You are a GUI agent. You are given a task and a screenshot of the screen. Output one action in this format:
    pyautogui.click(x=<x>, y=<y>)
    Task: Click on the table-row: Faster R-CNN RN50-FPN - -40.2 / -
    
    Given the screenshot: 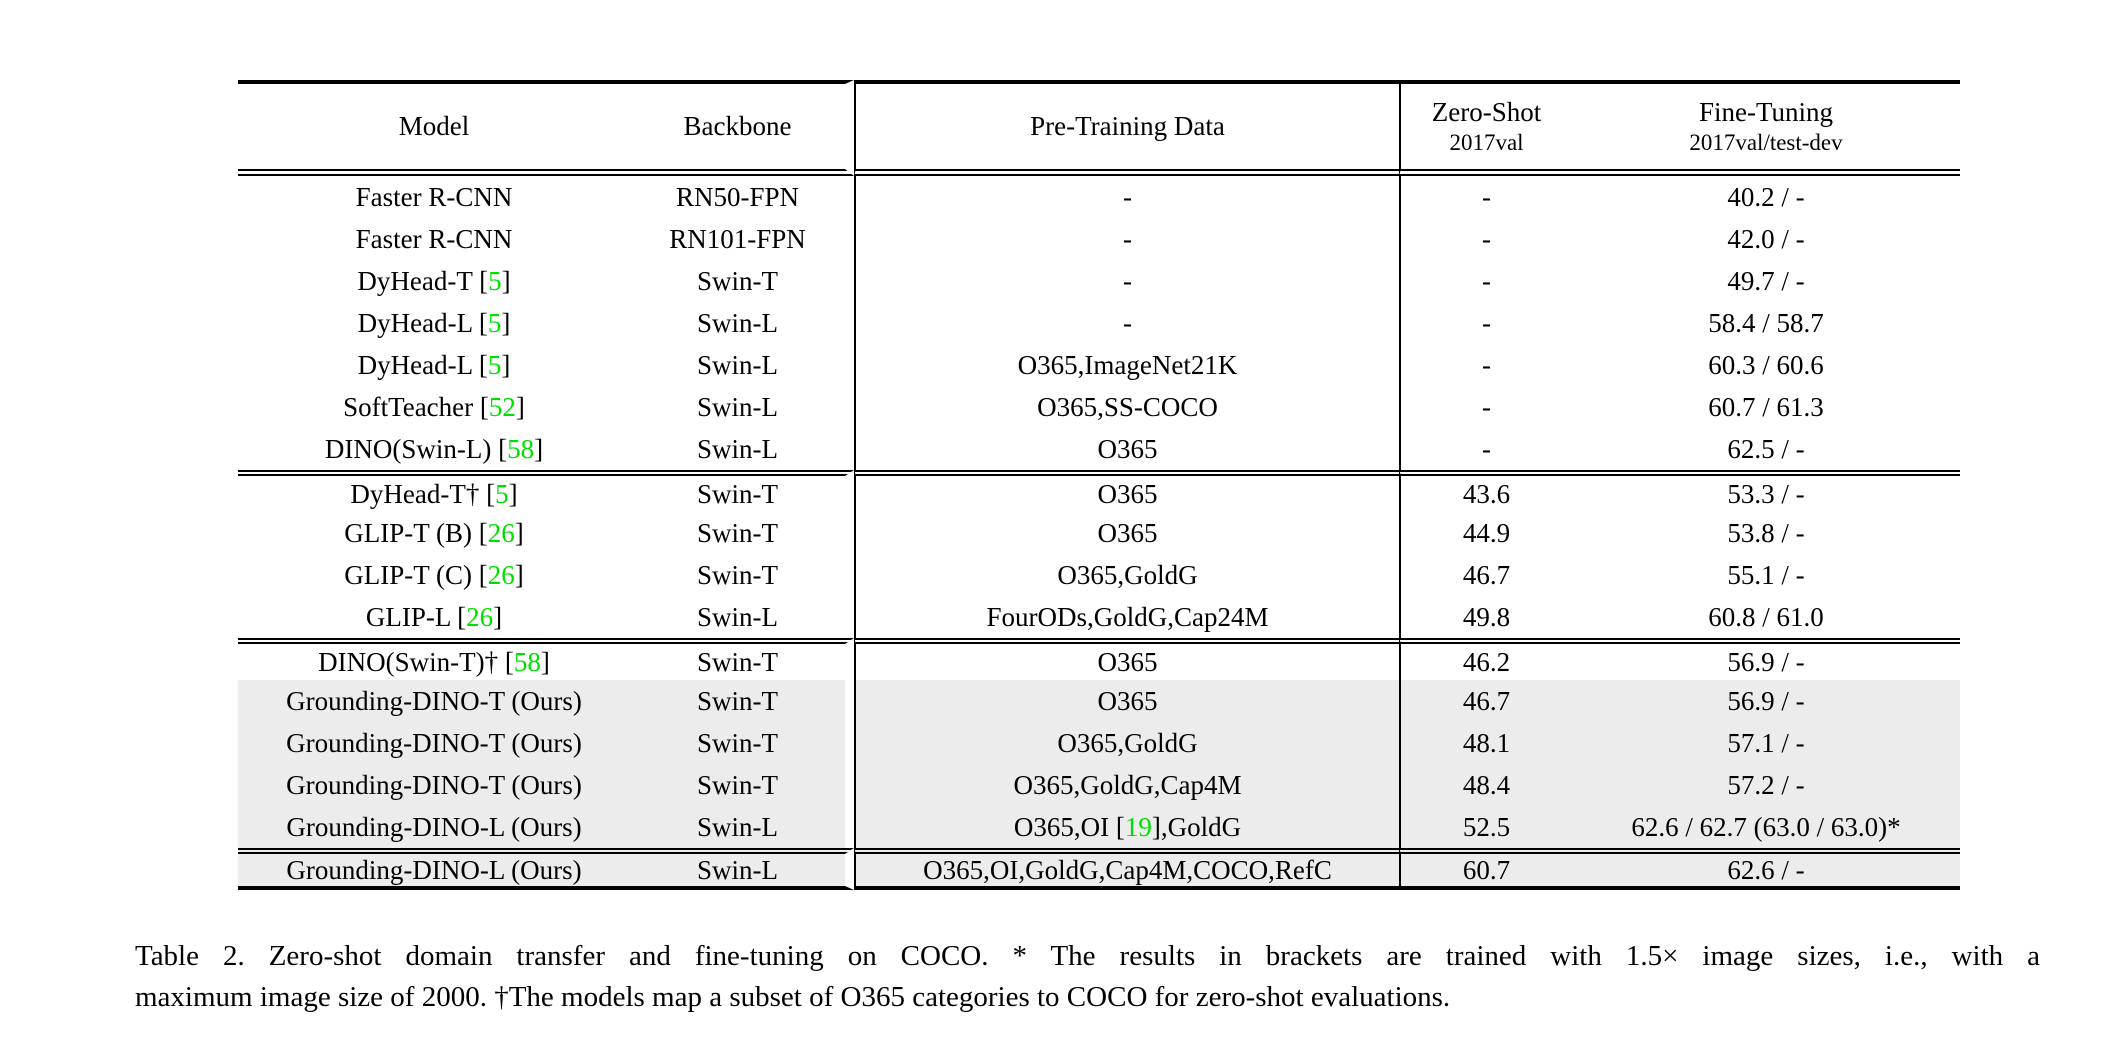 What is the action you would take?
    pyautogui.click(x=1099, y=197)
    